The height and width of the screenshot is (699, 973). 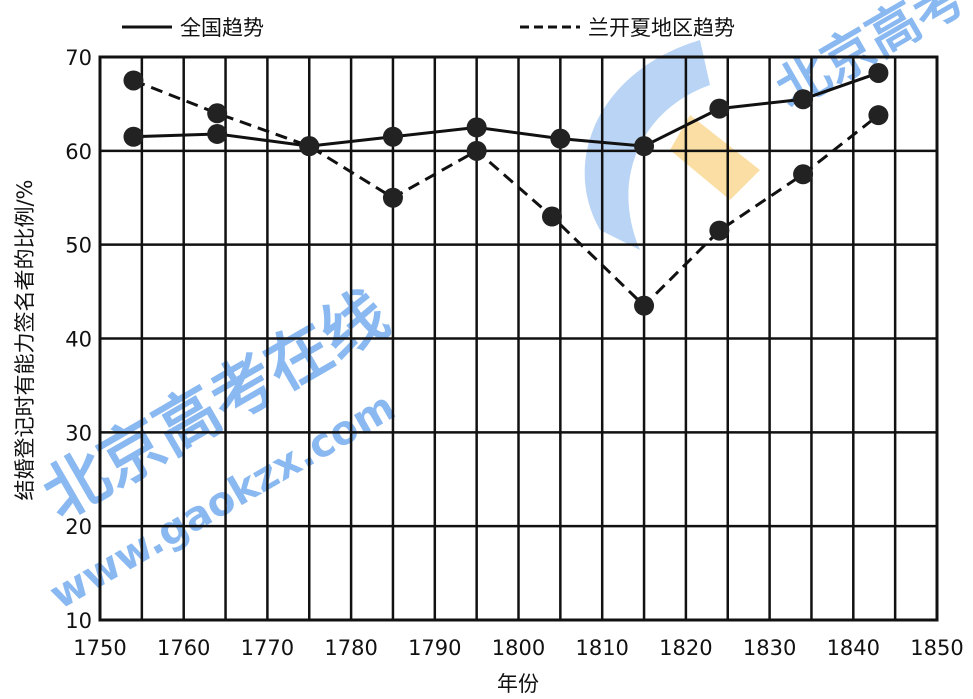 What do you see at coordinates (853, 648) in the screenshot?
I see `x-tick-label: 1840` at bounding box center [853, 648].